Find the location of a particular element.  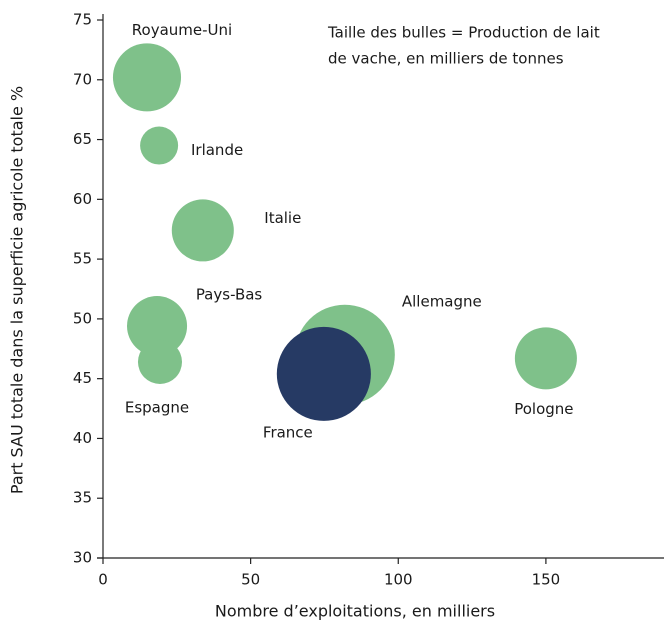

y-tick-label: 70 is located at coordinates (82, 79).